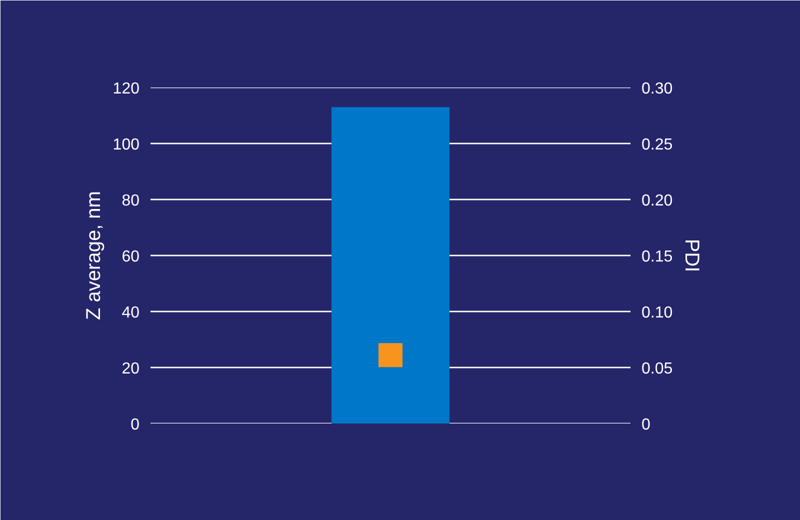 This screenshot has height=520, width=800. I want to click on y2-tick-label: 0.25, so click(657, 145).